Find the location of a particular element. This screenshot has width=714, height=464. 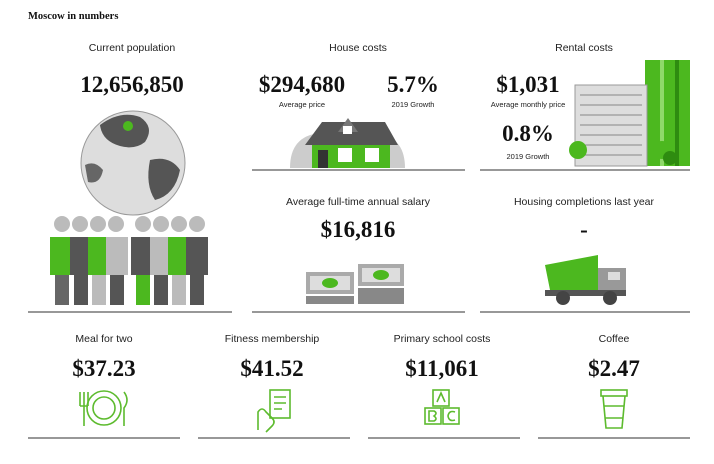

truck-icon is located at coordinates (585, 280).